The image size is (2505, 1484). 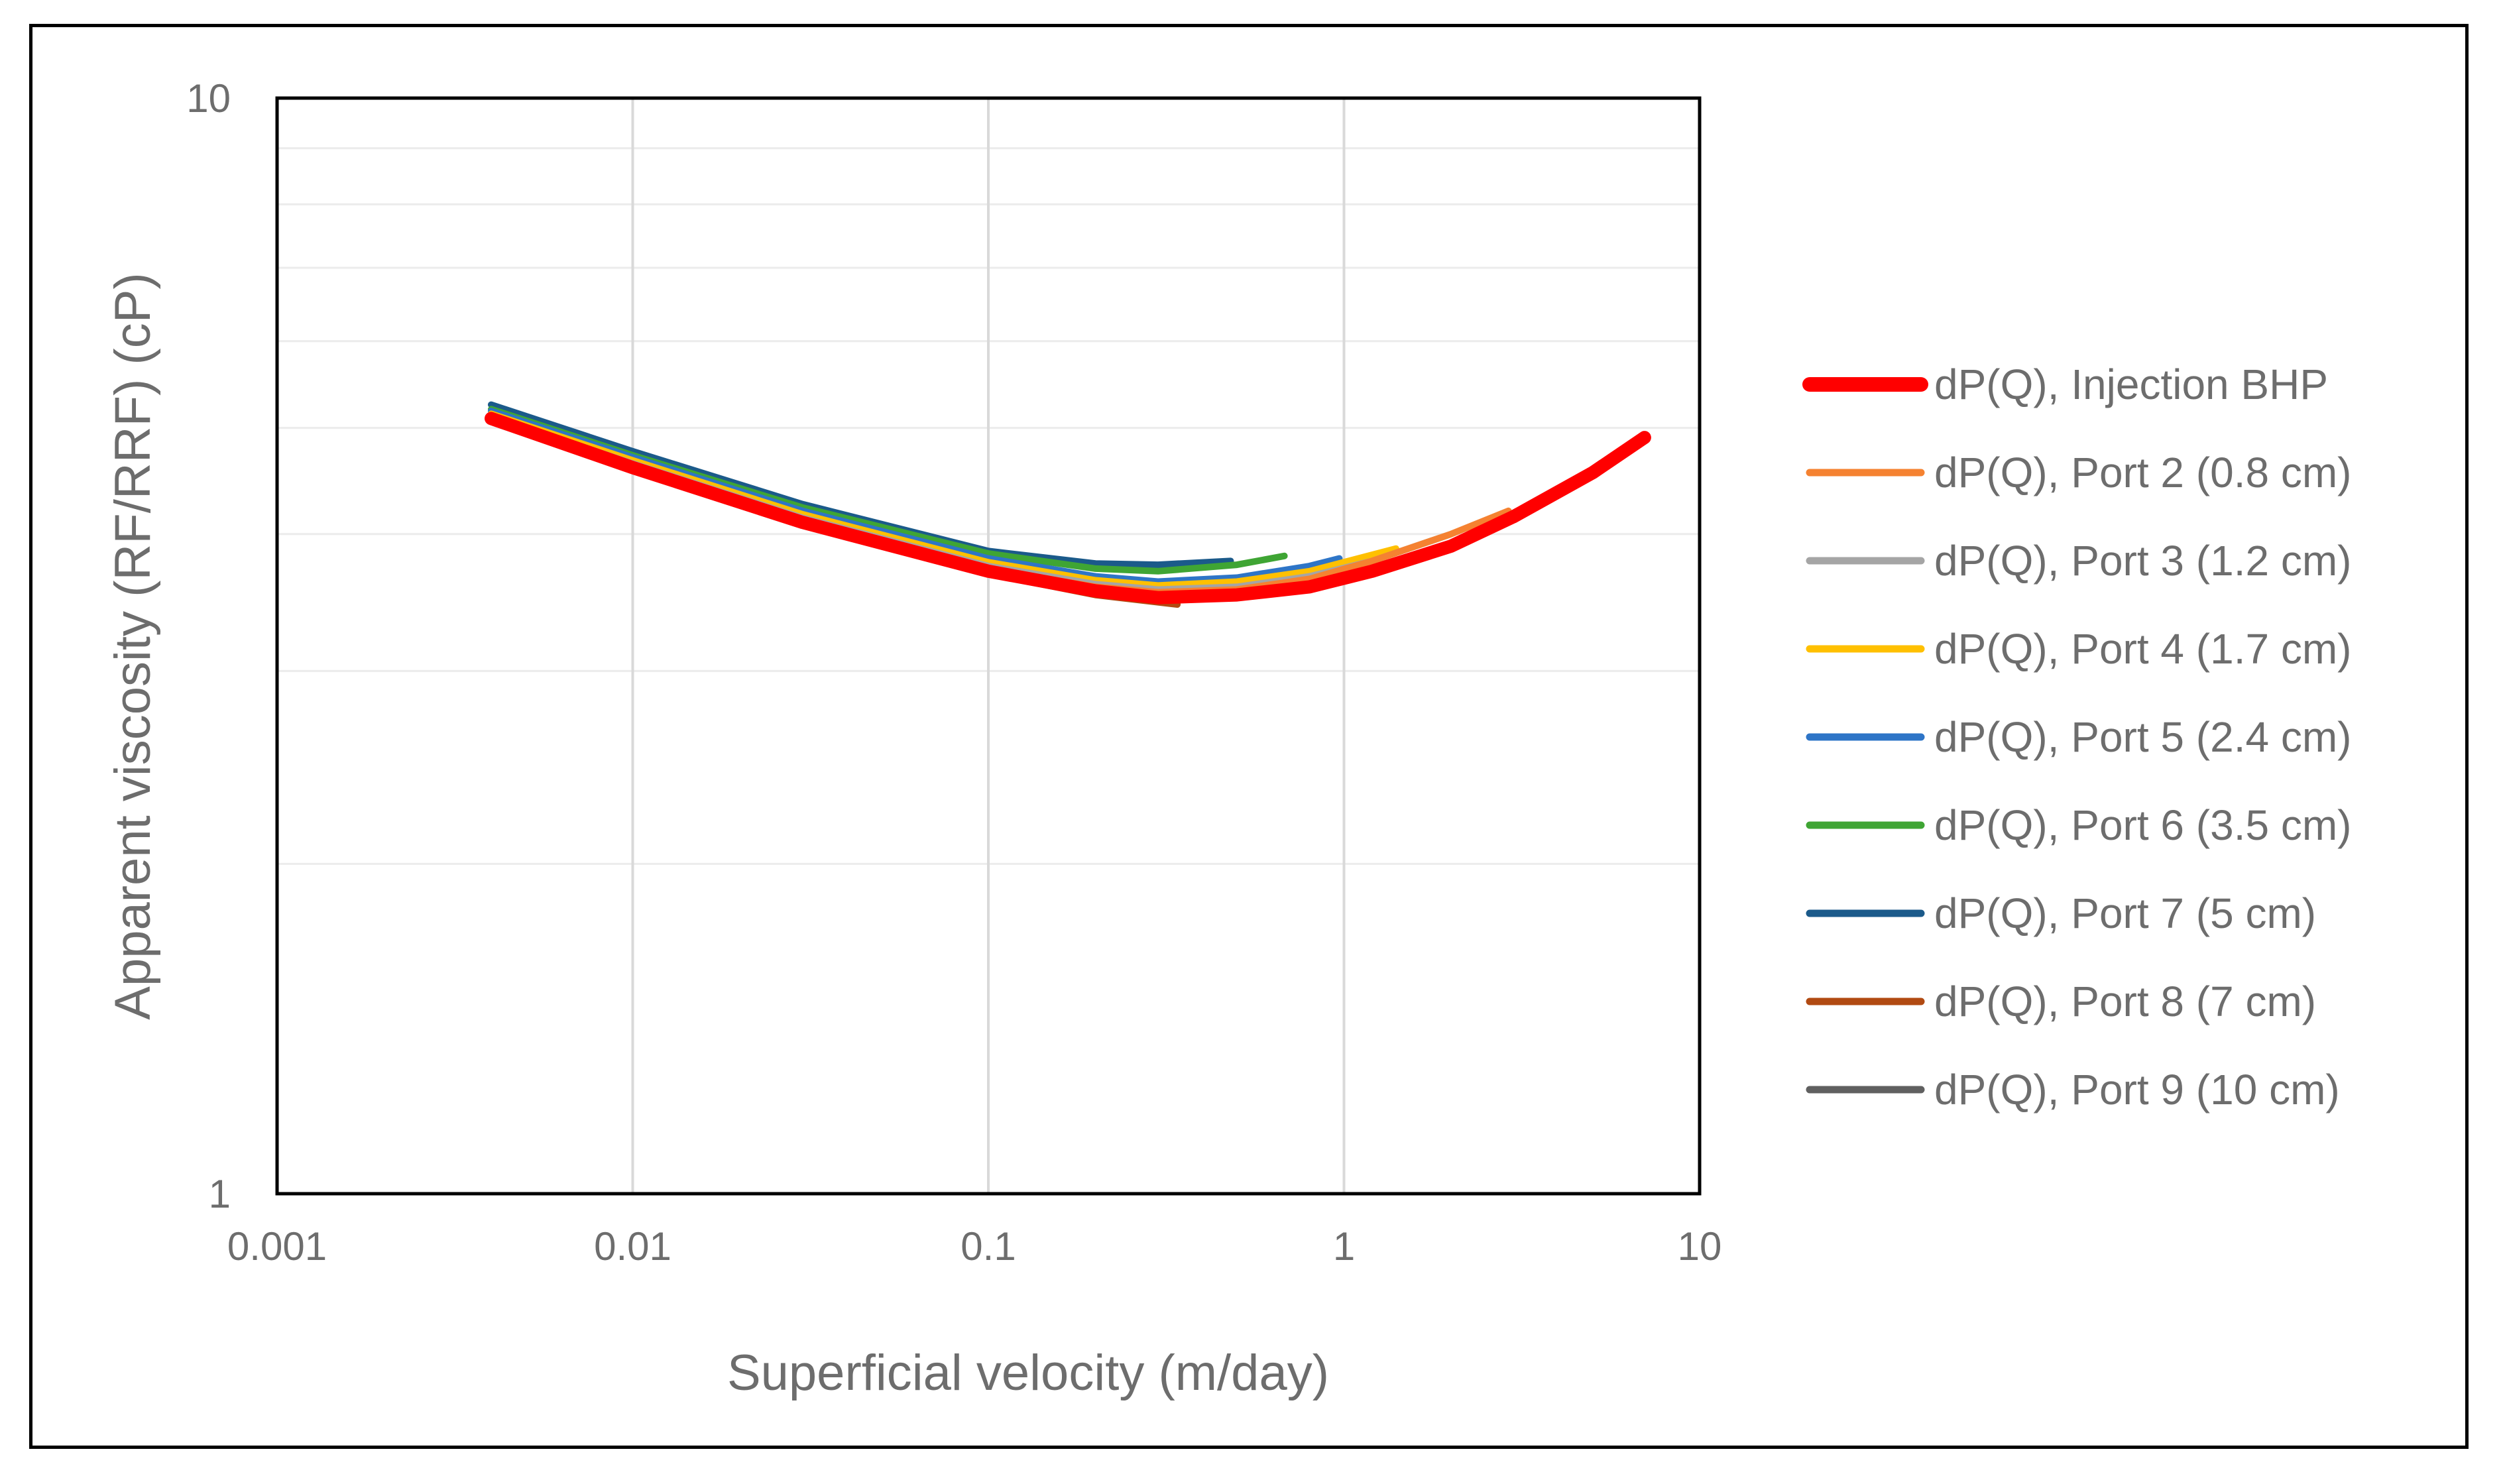 What do you see at coordinates (1028, 1373) in the screenshot?
I see `x-axis-title: Superficial velocity (m/day)` at bounding box center [1028, 1373].